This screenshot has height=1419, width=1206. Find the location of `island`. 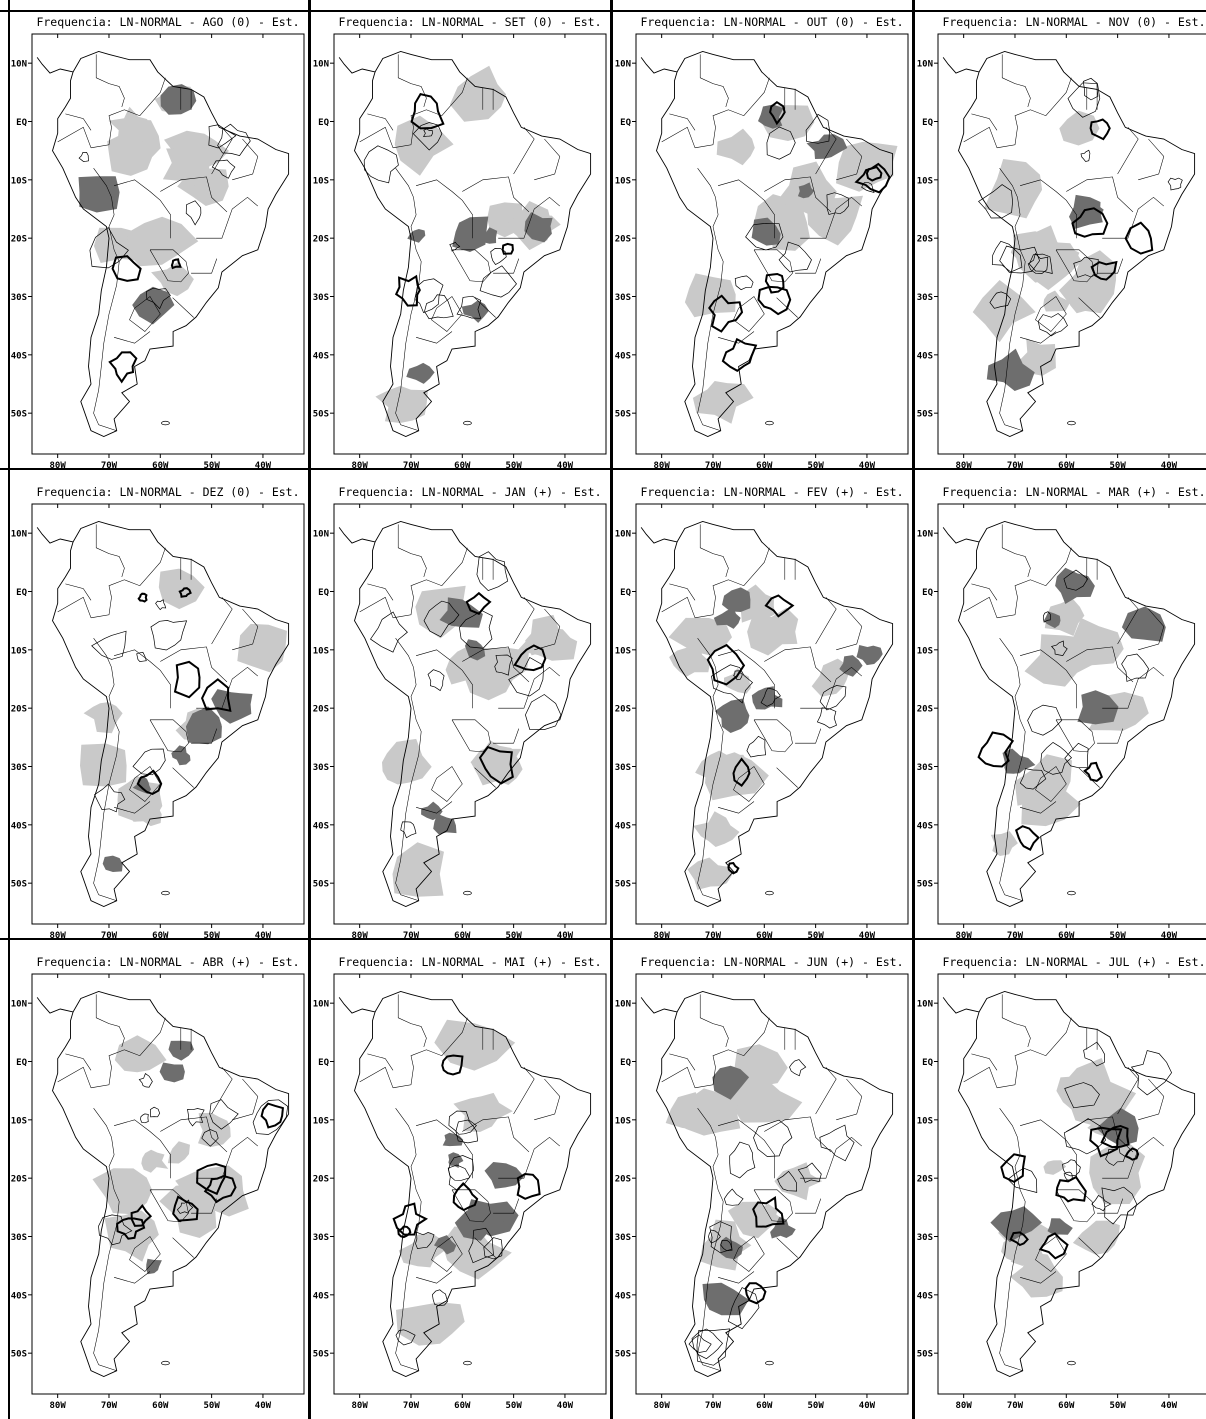

island is located at coordinates (165, 1363).